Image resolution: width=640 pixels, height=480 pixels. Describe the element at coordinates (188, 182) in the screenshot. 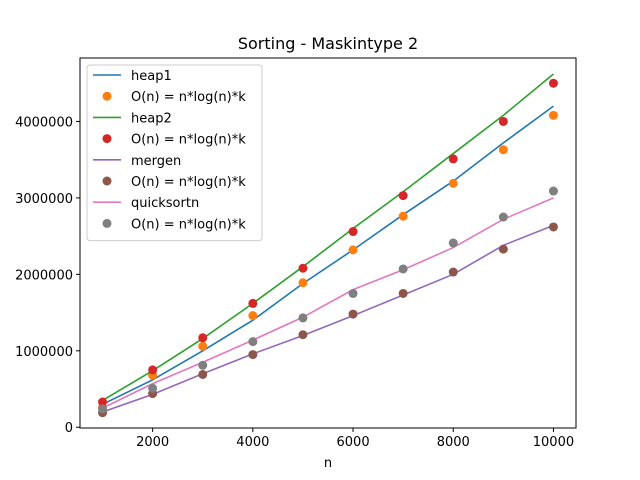

I see `legend-label-5: O(n) = n*log(n)*k` at that location.